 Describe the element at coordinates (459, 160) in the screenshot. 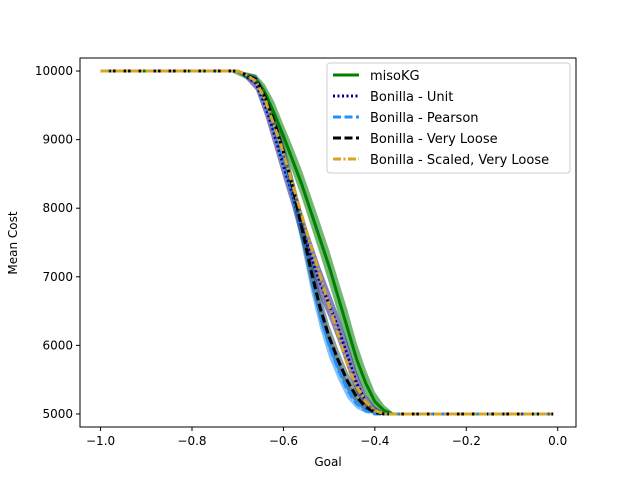

I see `legend-label-4: Bonilla - Scaled, Very Loose` at that location.